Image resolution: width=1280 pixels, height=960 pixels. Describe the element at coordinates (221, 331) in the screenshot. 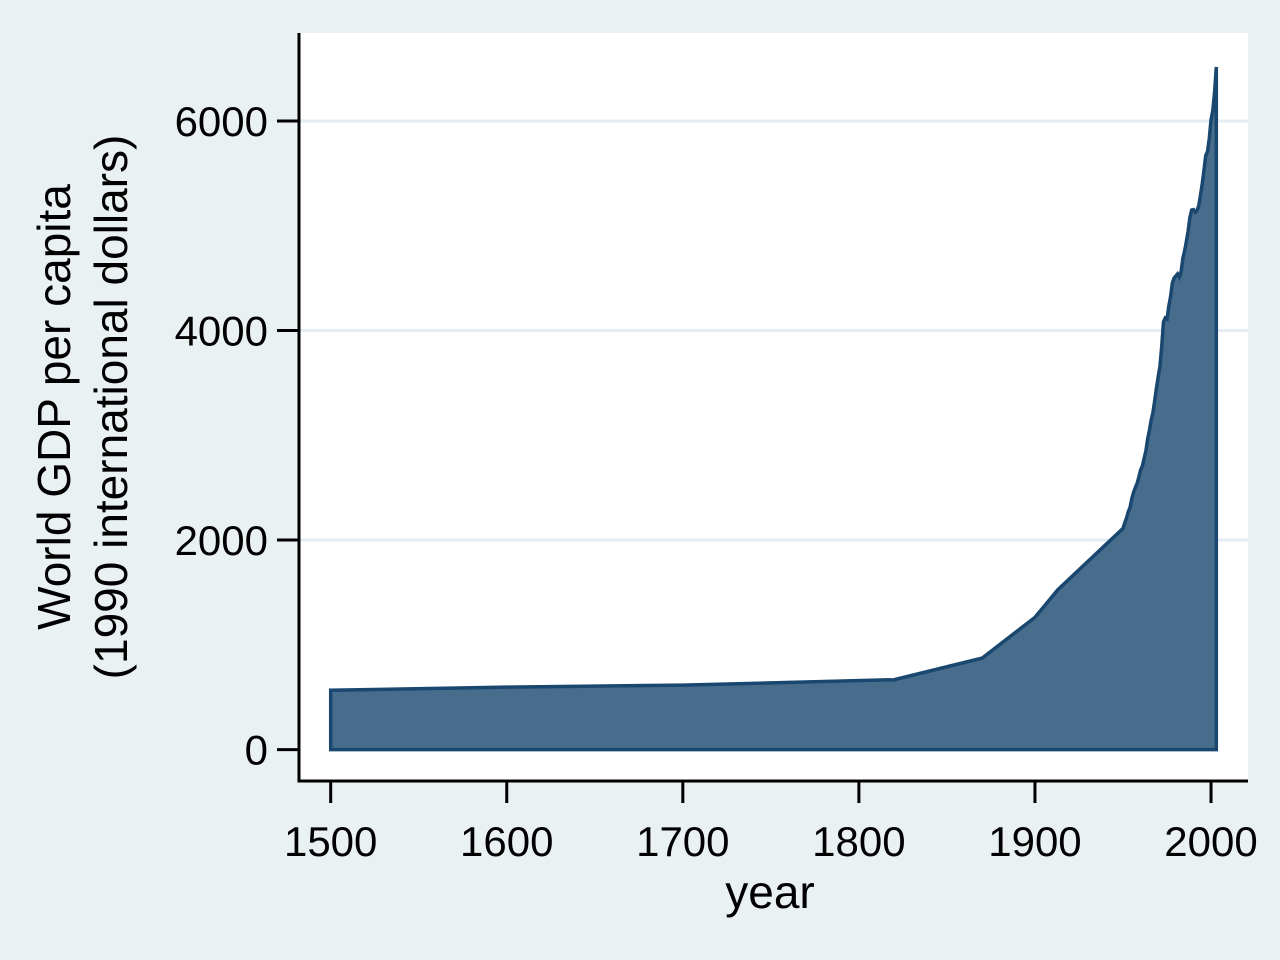

I see `y-tick-label-4000: 4000` at that location.